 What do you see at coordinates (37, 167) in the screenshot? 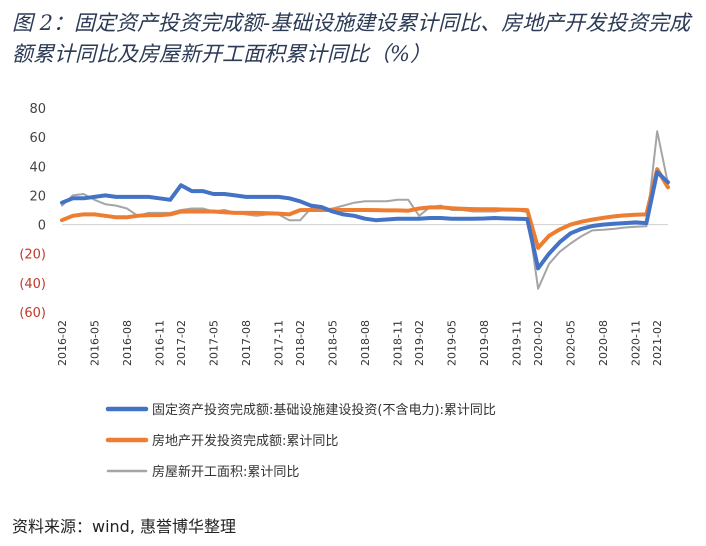
I see `y-tick-label: 40` at bounding box center [37, 167].